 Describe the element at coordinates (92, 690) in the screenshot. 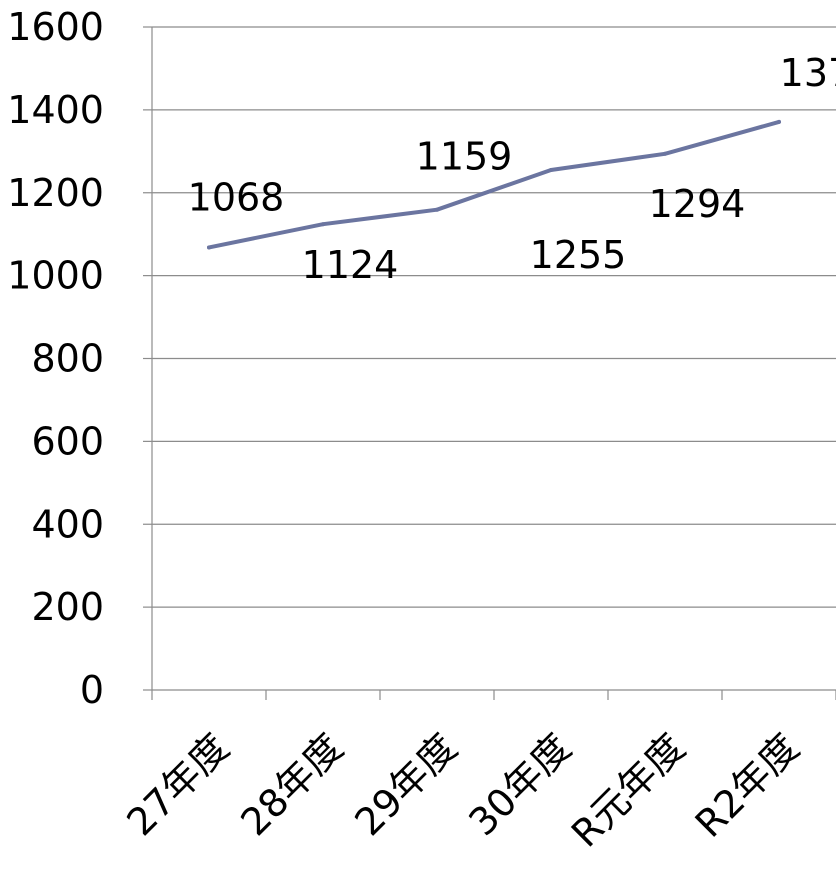

I see `y-tick-label: 0` at that location.